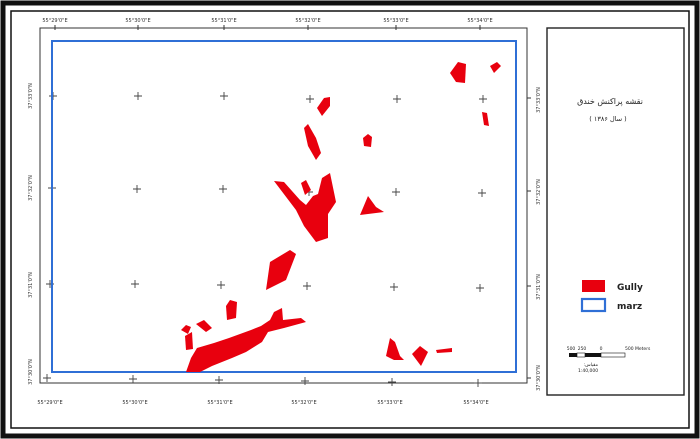  What do you see at coordinates (137, 21) in the screenshot?
I see `top-tick-label: 55°30'0"E` at bounding box center [137, 21].